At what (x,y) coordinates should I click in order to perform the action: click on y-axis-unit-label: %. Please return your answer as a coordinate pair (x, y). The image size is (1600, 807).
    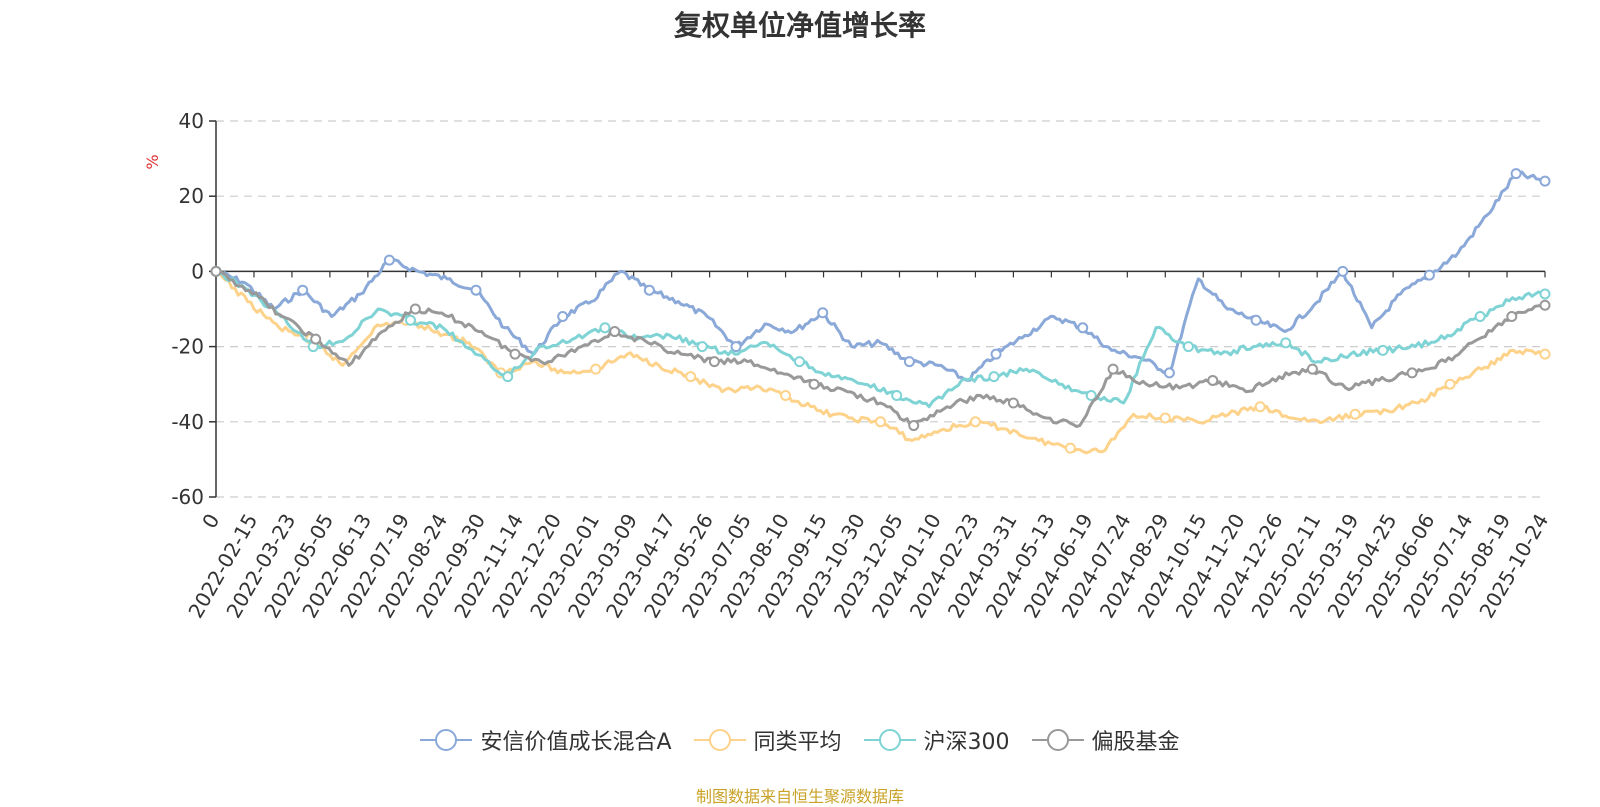
    Looking at the image, I should click on (152, 161).